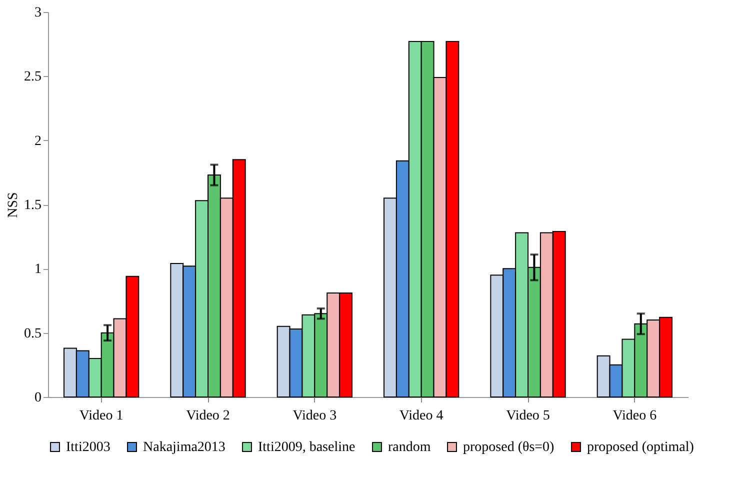 The image size is (734, 480). Describe the element at coordinates (528, 416) in the screenshot. I see `x-tick-label: Video 5` at that location.